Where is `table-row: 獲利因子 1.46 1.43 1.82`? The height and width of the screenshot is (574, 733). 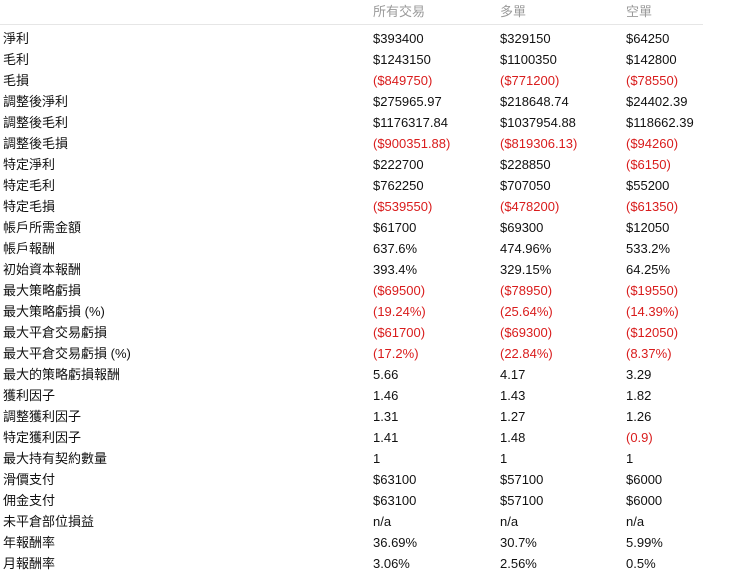 table-row: 獲利因子 1.46 1.43 1.82 is located at coordinates (366, 395).